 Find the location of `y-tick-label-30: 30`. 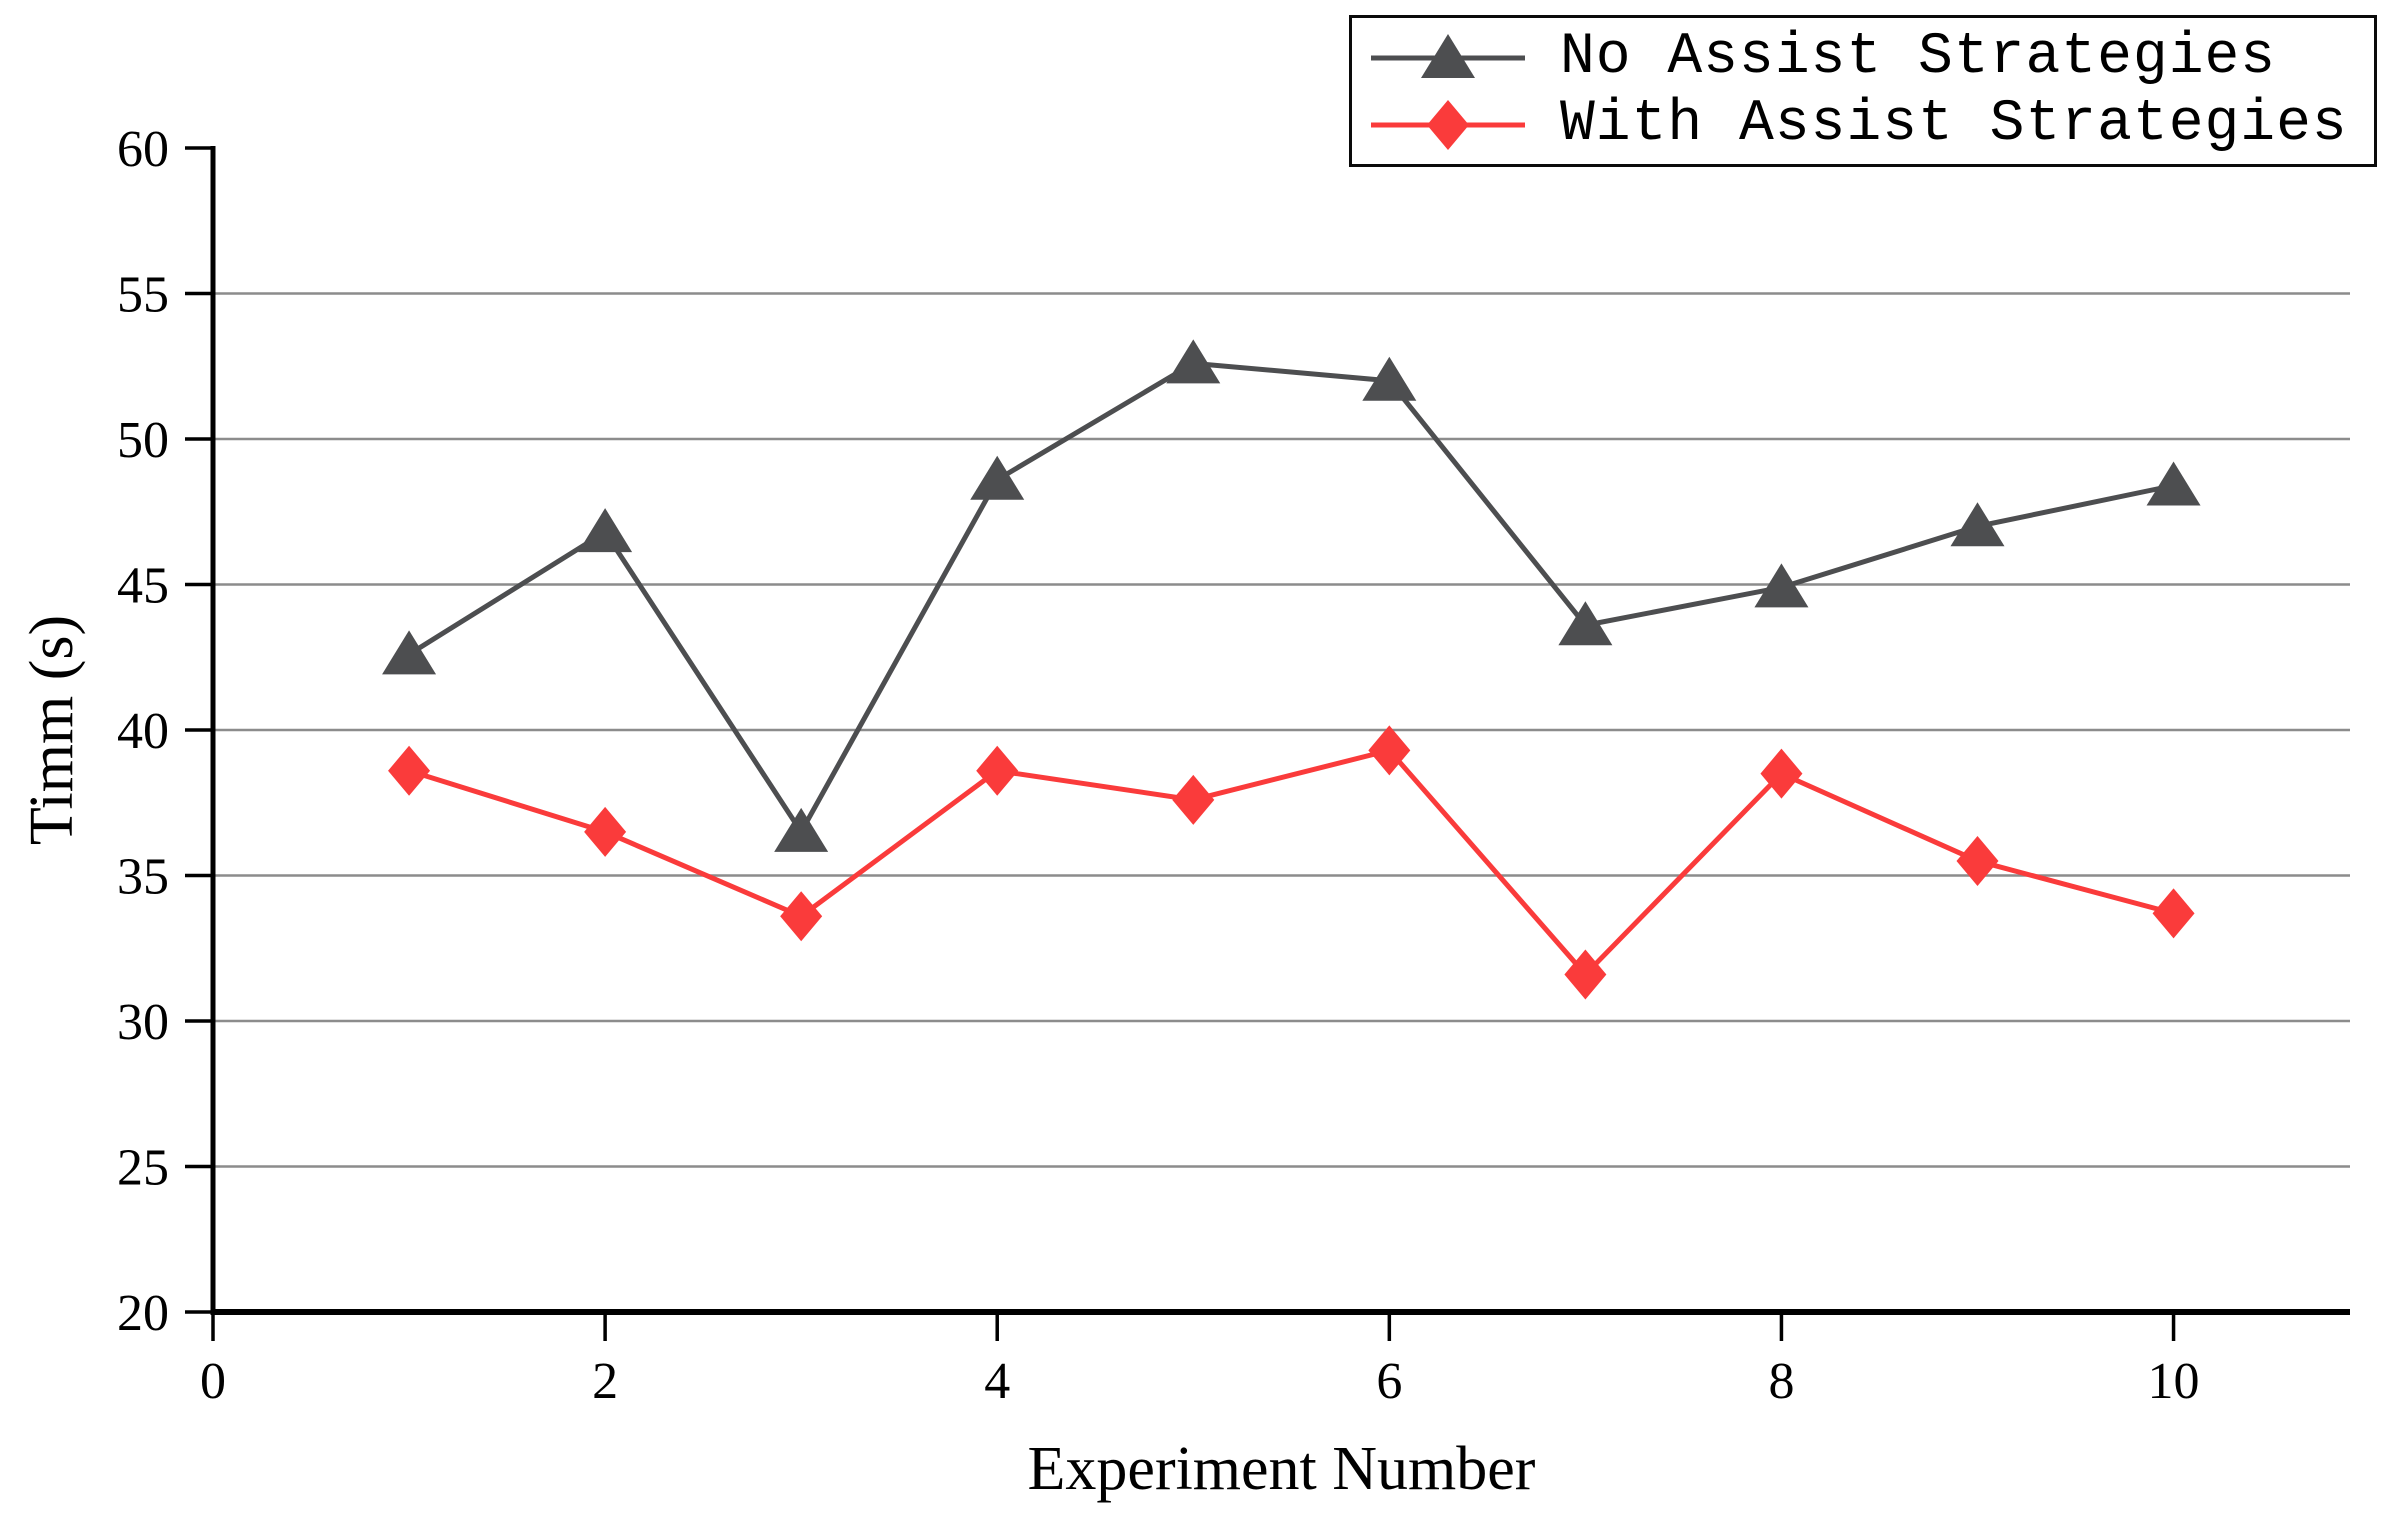

y-tick-label-30: 30 is located at coordinates (143, 1022).